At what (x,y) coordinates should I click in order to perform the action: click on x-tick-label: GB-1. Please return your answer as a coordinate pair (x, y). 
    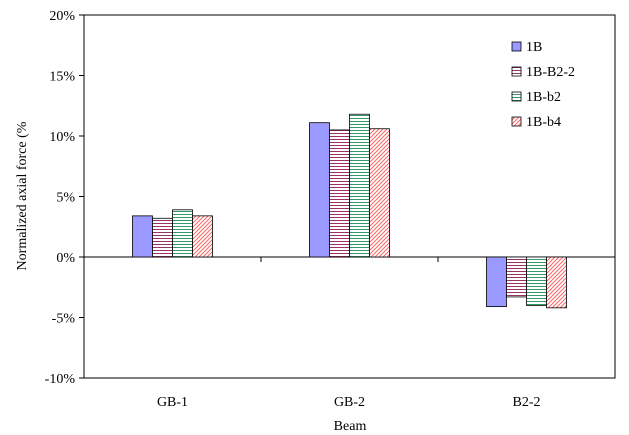
    Looking at the image, I should click on (172, 402).